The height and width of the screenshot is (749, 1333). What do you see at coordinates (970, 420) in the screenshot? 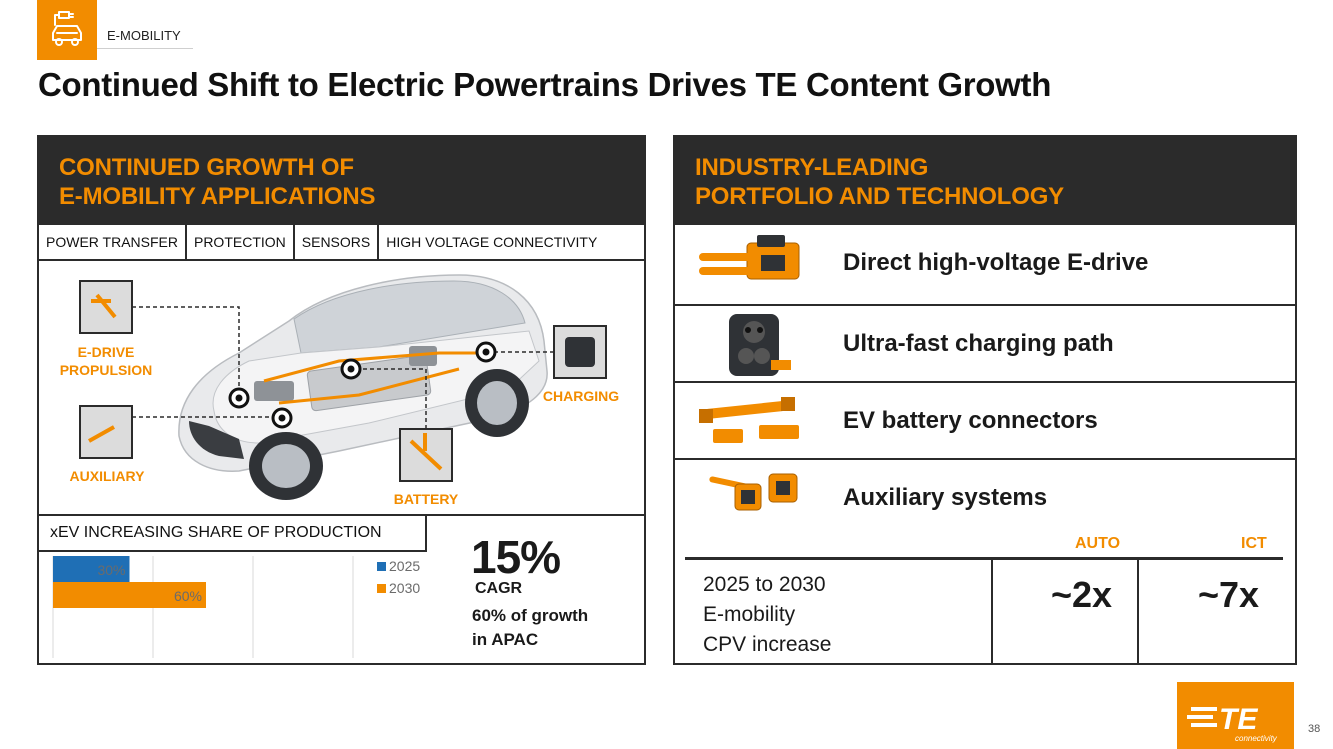
I see `portfolio-item-label: EV battery connectors` at bounding box center [970, 420].